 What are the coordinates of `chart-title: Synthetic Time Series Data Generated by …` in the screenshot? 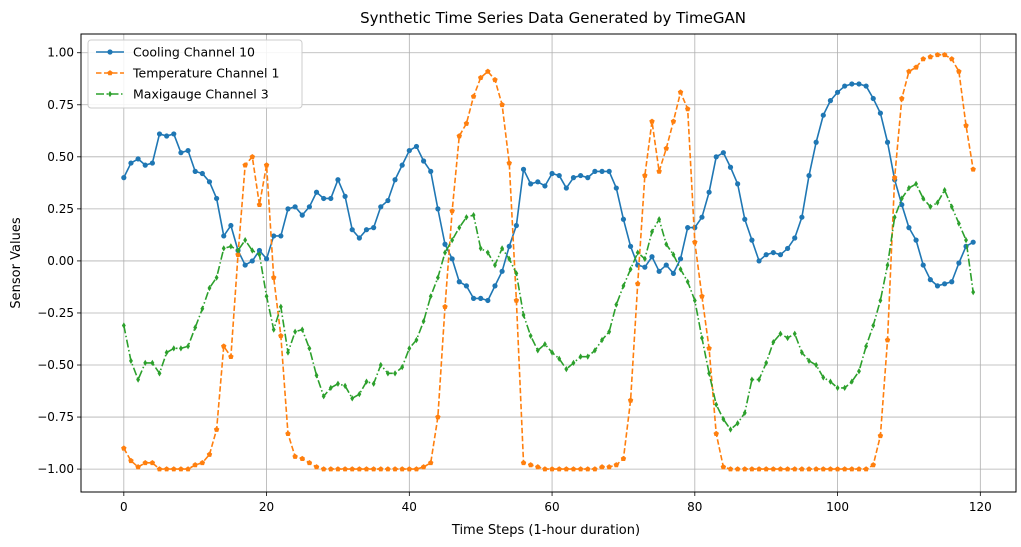 It's located at (553, 18).